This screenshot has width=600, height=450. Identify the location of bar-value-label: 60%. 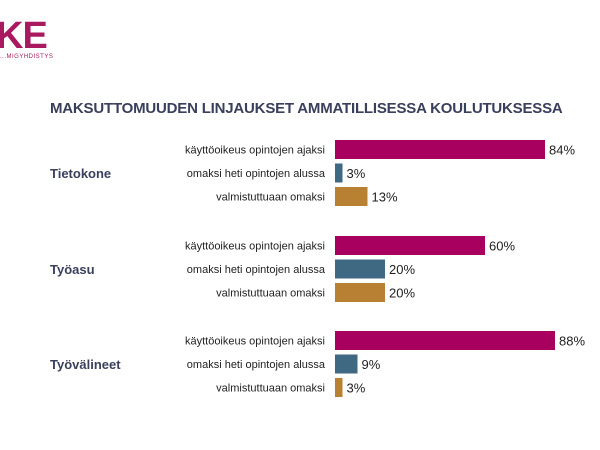
(502, 246).